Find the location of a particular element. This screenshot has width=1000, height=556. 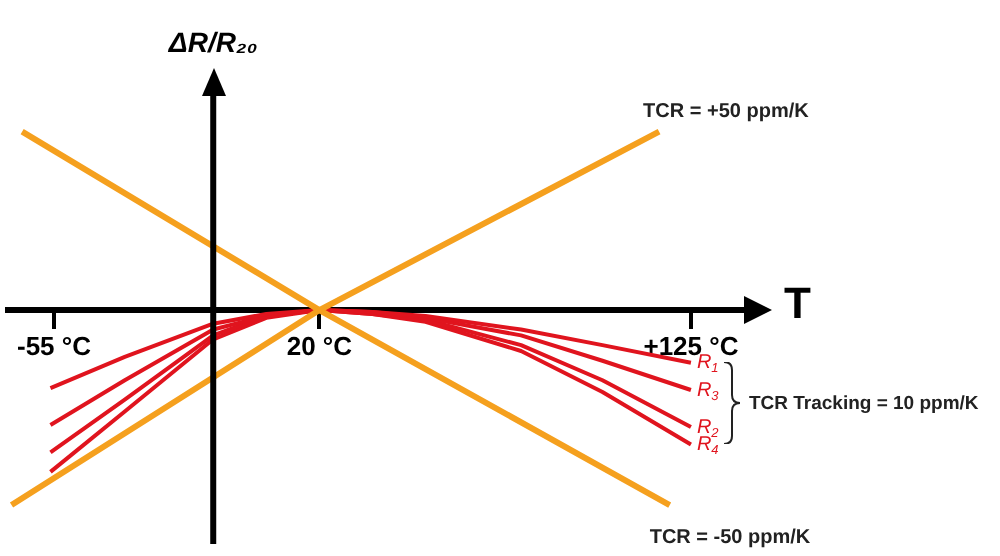

x-tick-label: 20 °C is located at coordinates (320, 345).